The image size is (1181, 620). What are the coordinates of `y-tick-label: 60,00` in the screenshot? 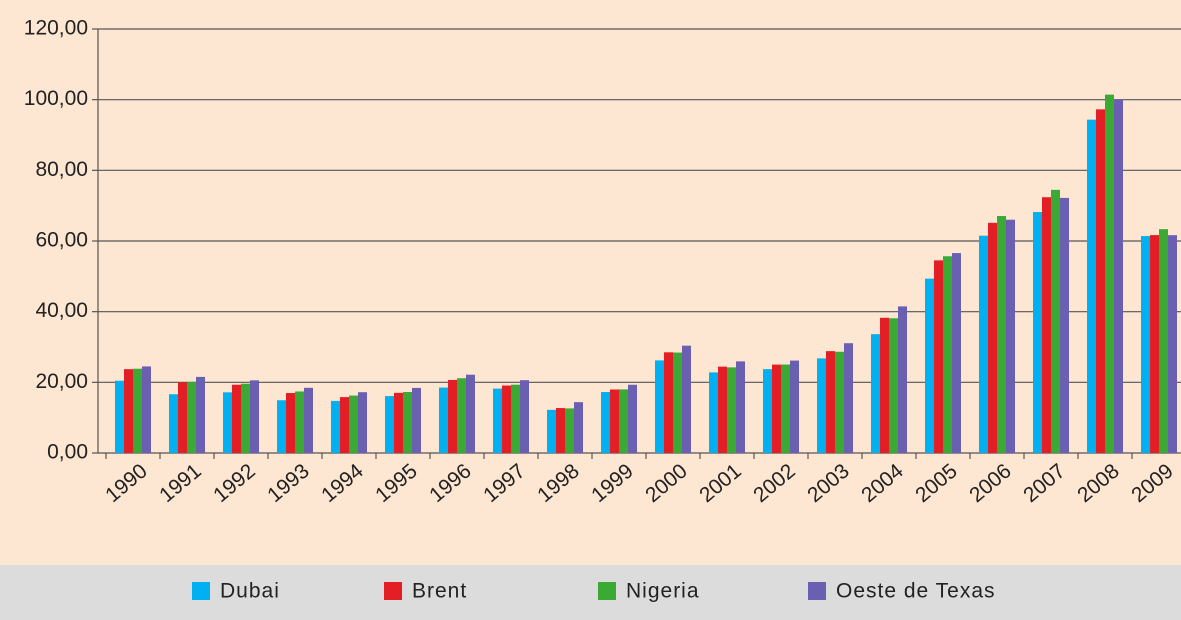 It's located at (61, 240).